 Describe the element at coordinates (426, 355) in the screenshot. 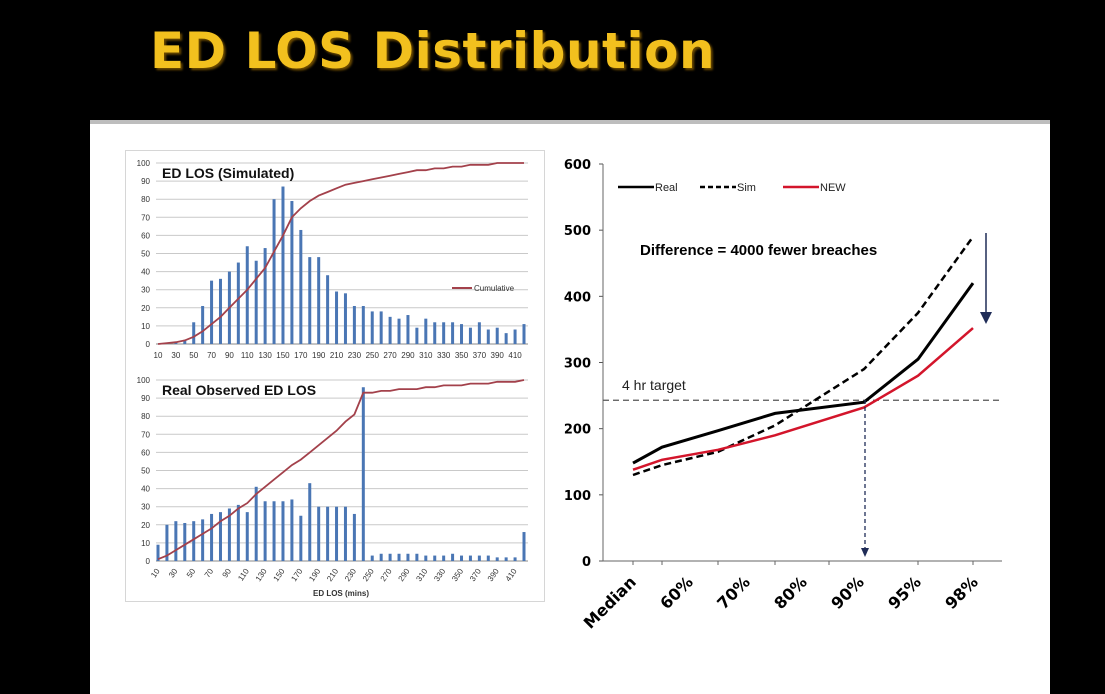

I see `x-tick-label: 310` at that location.